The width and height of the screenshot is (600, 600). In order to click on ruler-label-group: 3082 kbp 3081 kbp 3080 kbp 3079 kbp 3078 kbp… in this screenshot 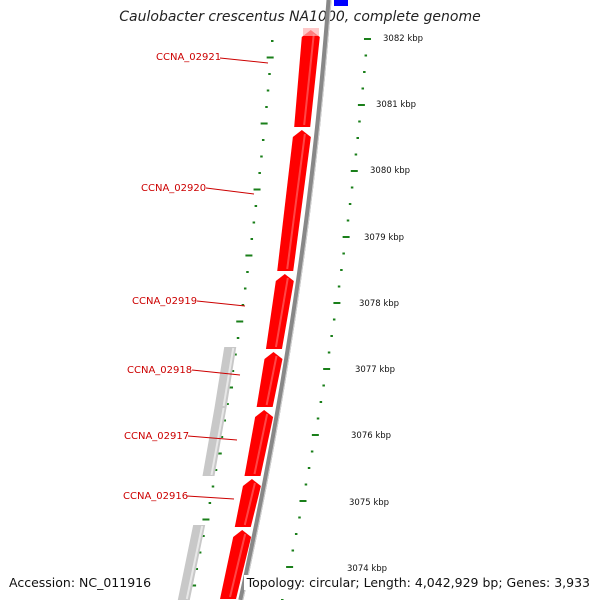, I will do `click(385, 304)`.